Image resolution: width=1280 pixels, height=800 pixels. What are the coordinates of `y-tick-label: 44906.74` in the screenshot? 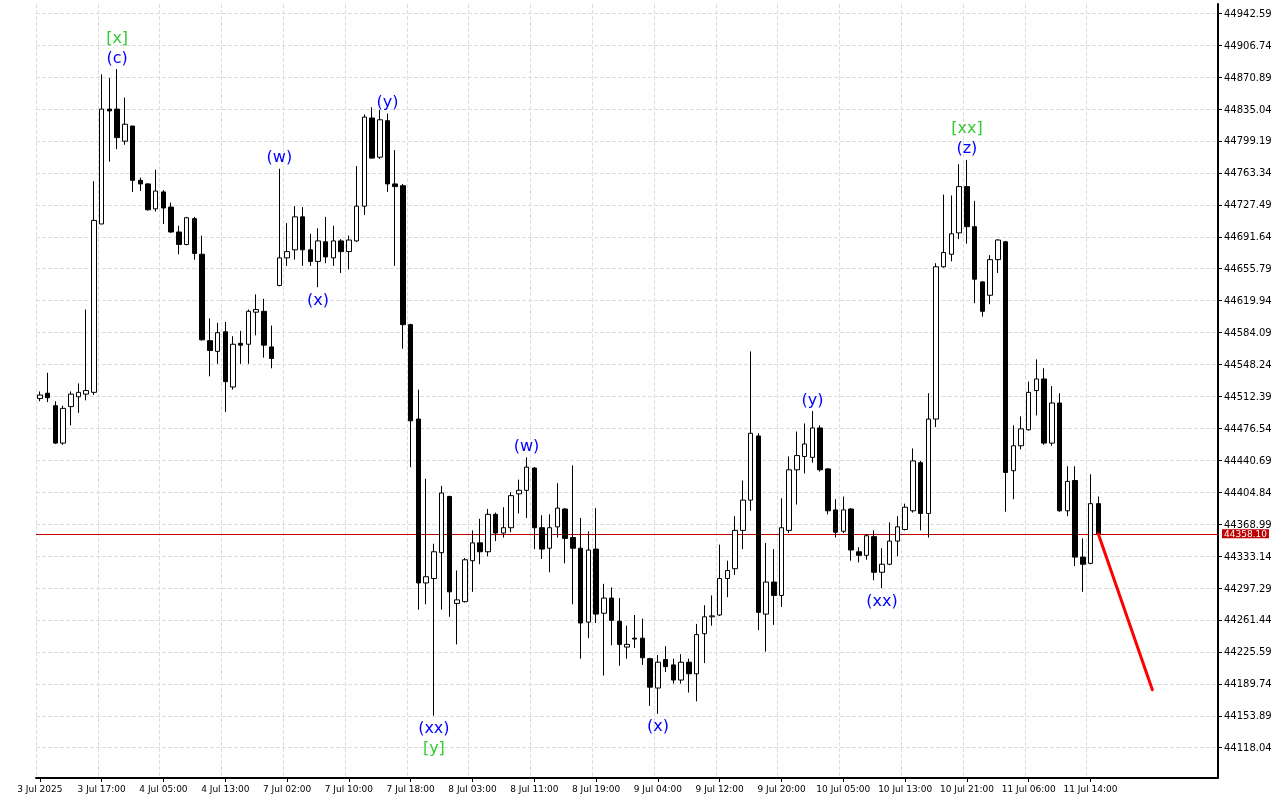 It's located at (1248, 45).